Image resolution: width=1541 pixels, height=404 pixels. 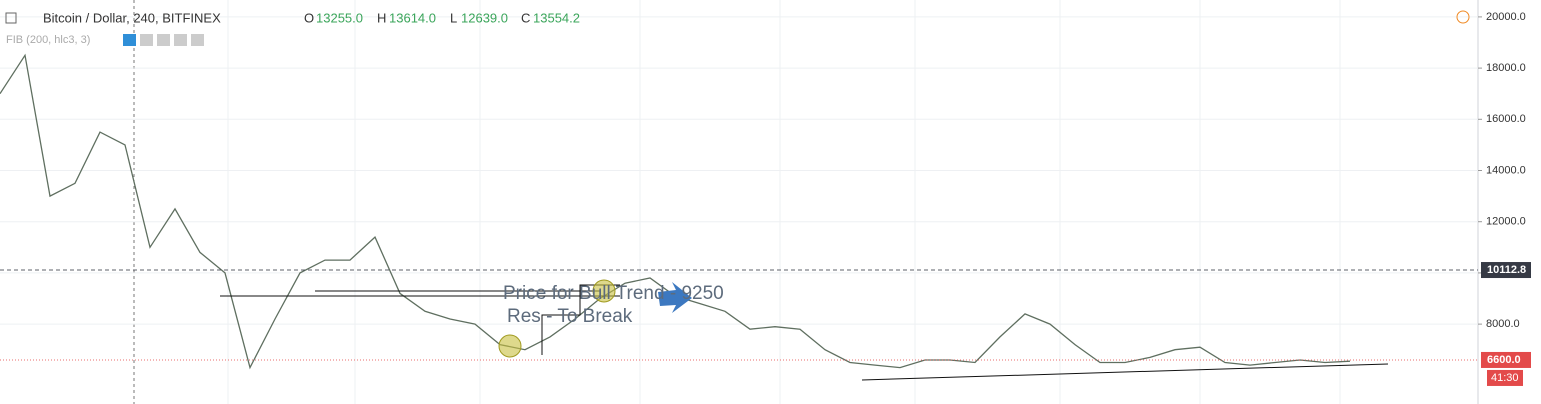 What do you see at coordinates (570, 316) in the screenshot?
I see `annotation: Res - To Break` at bounding box center [570, 316].